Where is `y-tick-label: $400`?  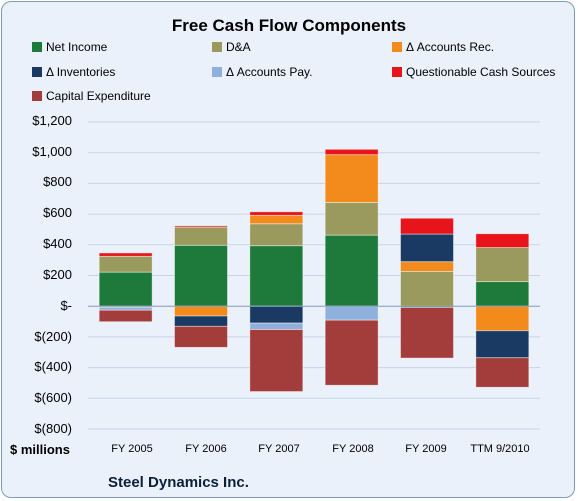 y-tick-label: $400 is located at coordinates (57, 243).